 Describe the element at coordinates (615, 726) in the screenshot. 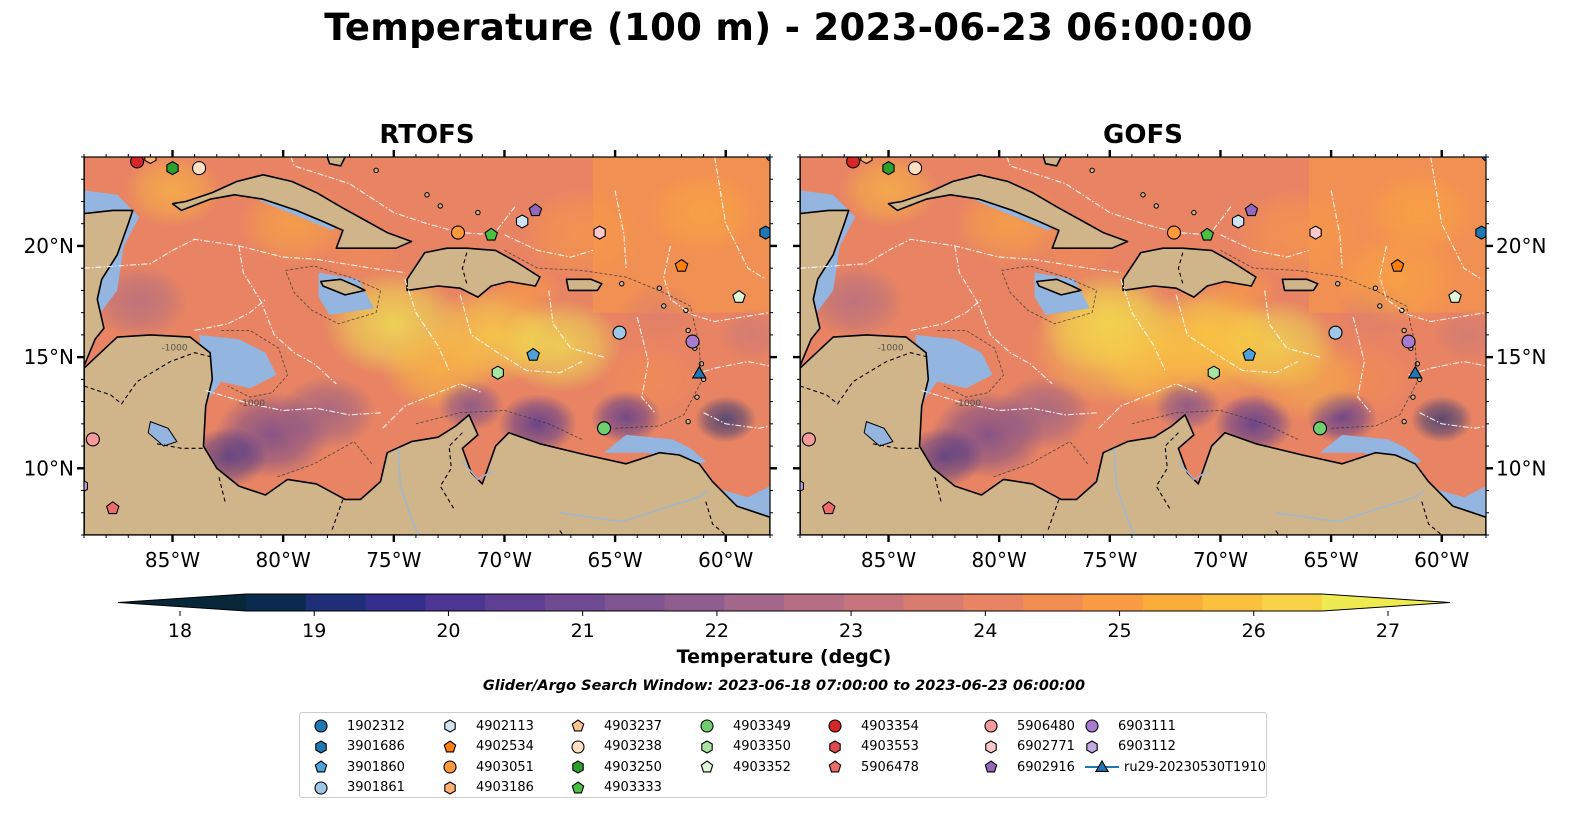

I see `legend-item: 4903237` at that location.